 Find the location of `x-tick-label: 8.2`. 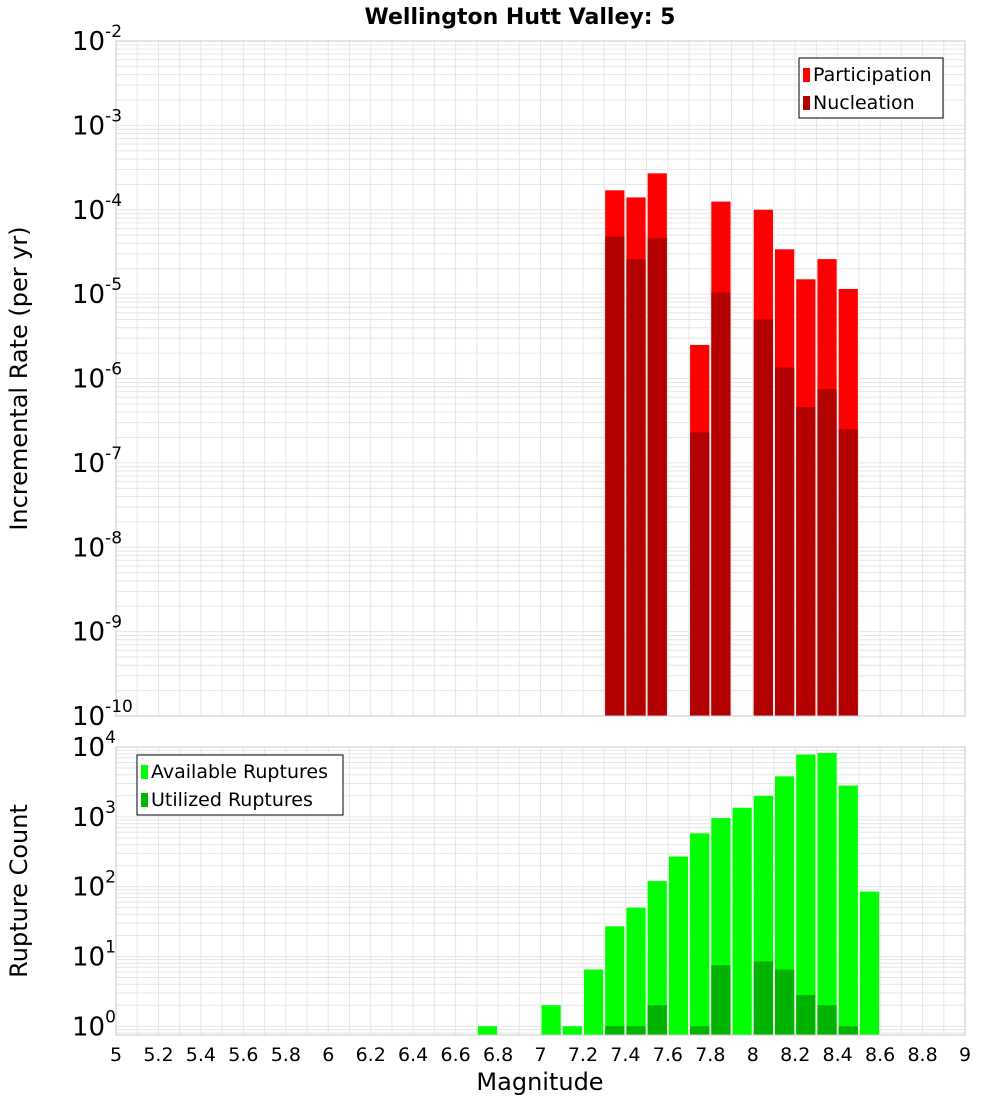

x-tick-label: 8.2 is located at coordinates (795, 1055).